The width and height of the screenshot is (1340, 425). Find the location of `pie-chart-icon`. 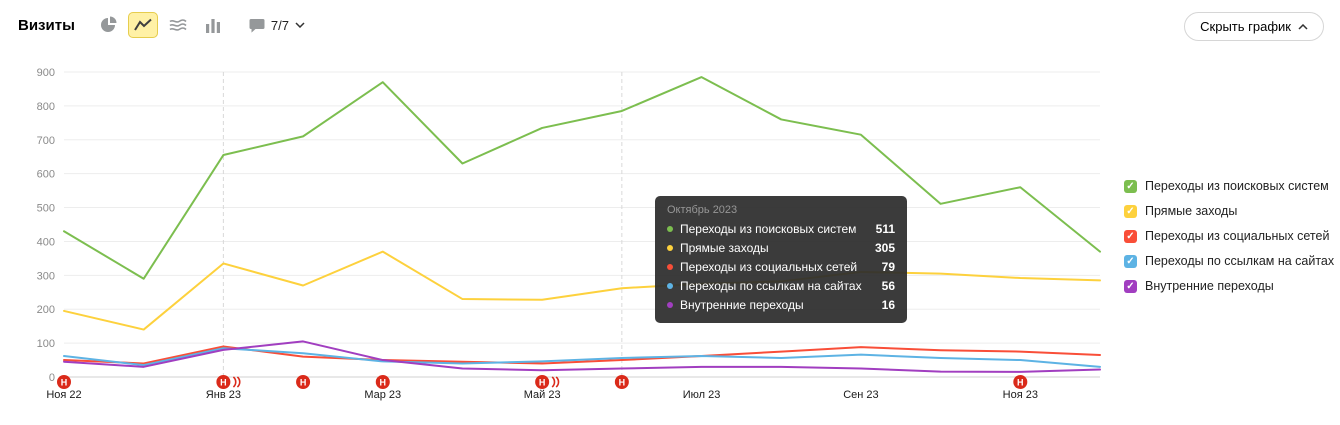

pie-chart-icon is located at coordinates (108, 24).